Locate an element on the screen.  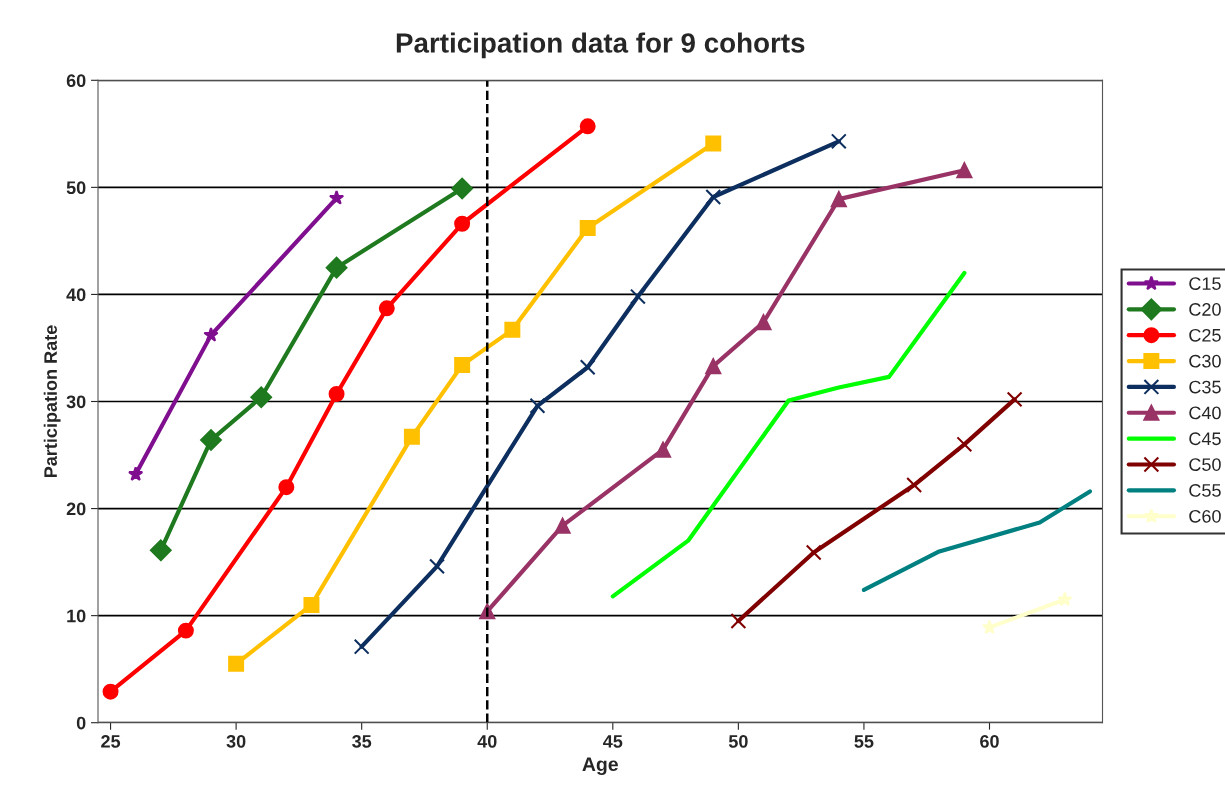
y-axis-title: Participation Rate is located at coordinates (52, 401).